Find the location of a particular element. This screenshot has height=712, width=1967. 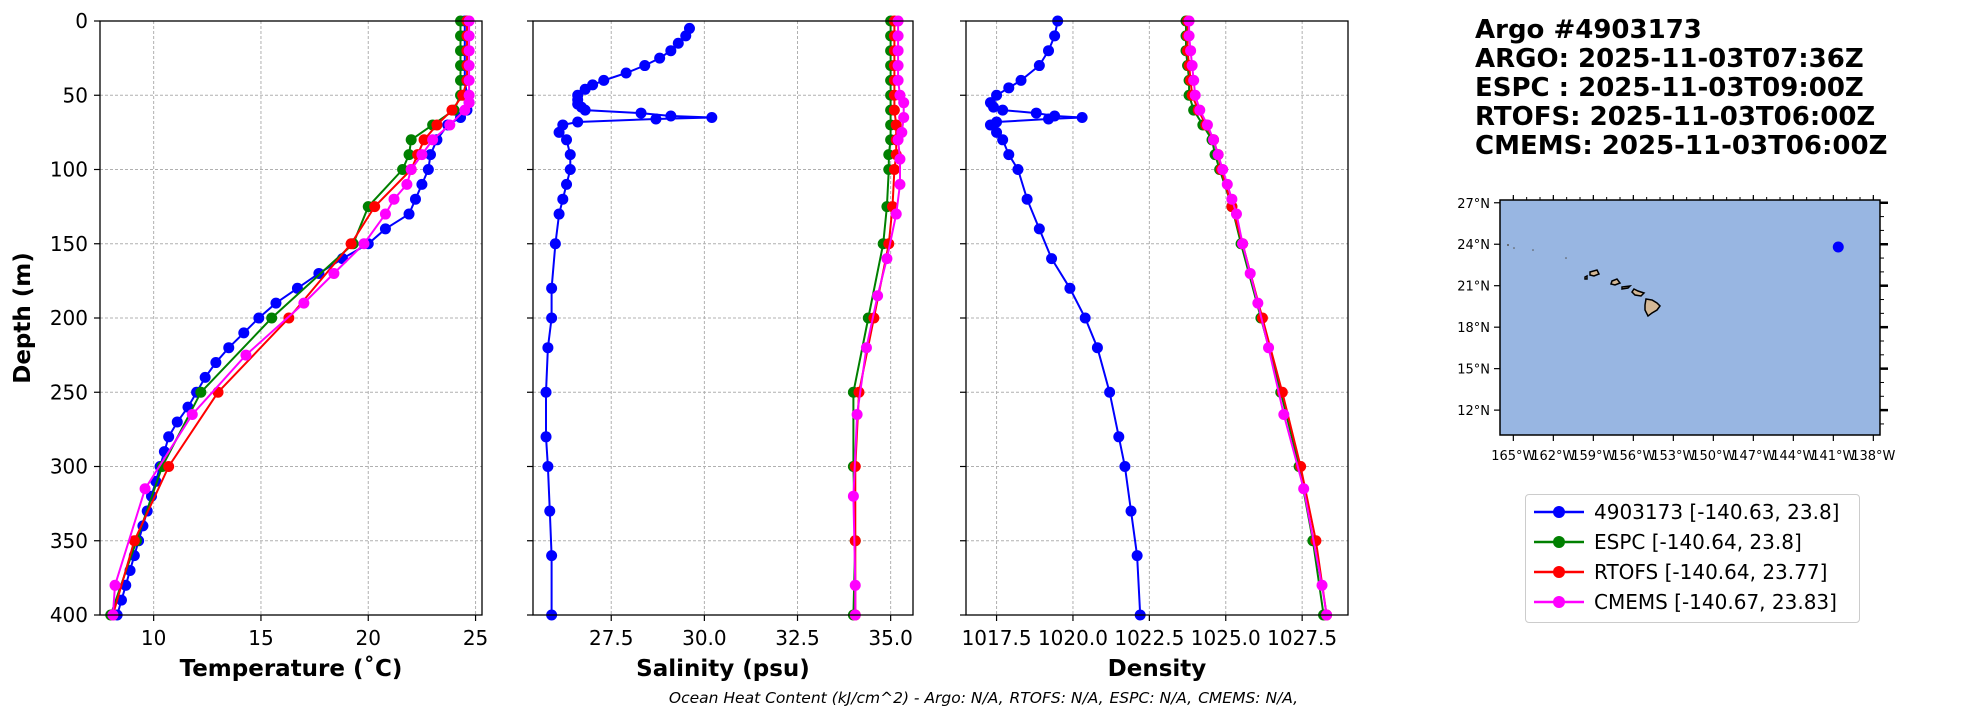

salinity-x-tick-label: 32.5 is located at coordinates (797, 638).